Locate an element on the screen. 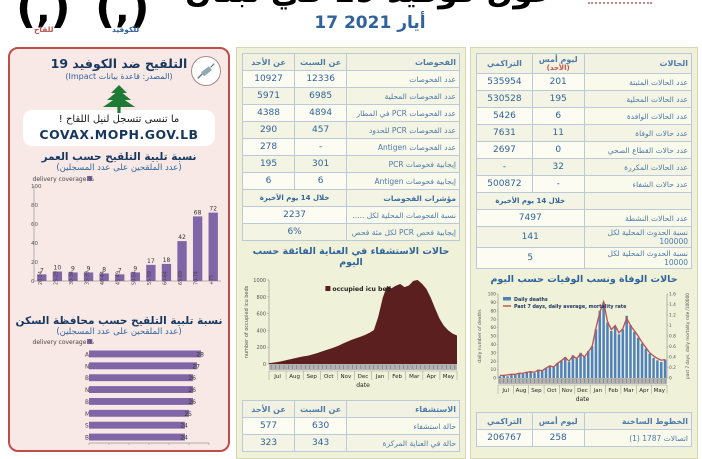  label-cell: نسبة الحدوث المحلية لكل 100000 is located at coordinates (637, 237).